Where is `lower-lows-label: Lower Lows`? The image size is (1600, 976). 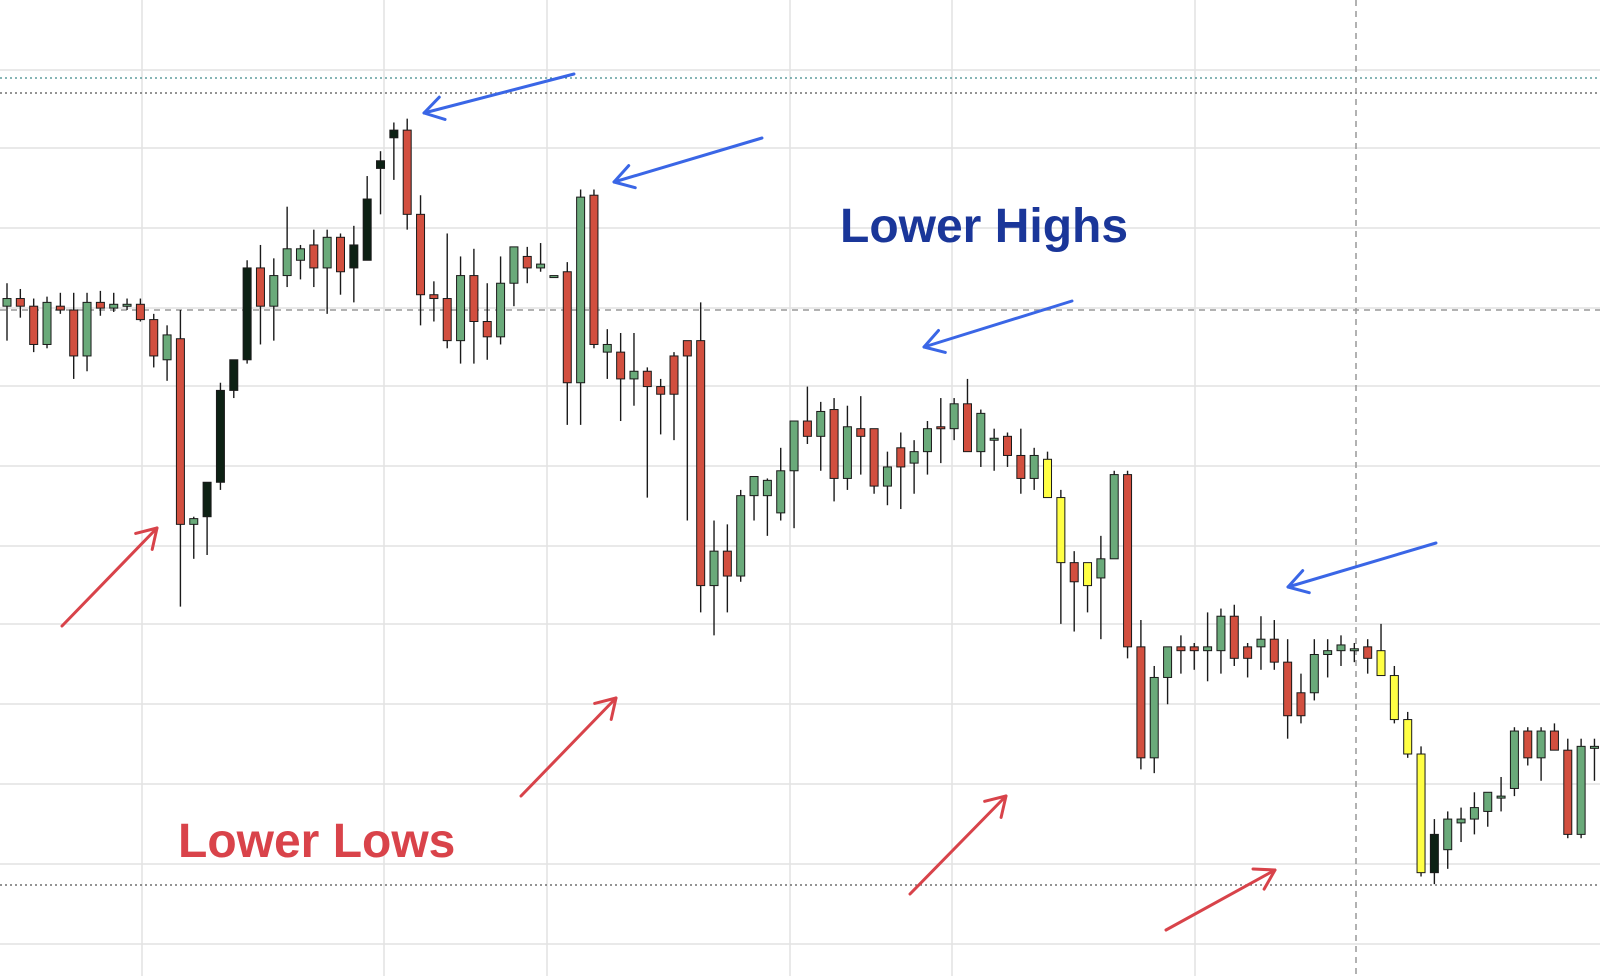
lower-lows-label: Lower Lows is located at coordinates (316, 841).